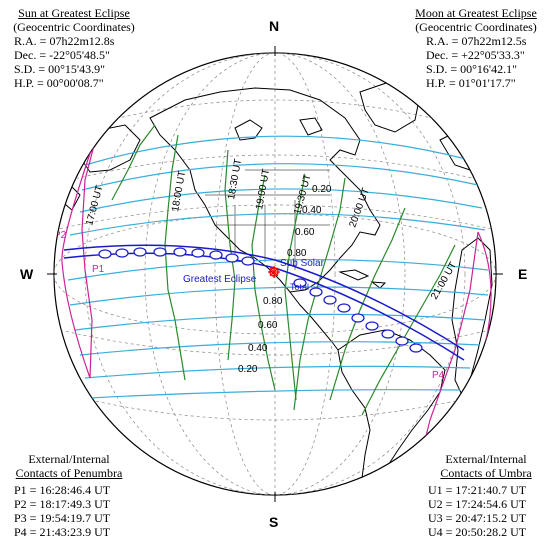 Image resolution: width=550 pixels, height=541 pixels. What do you see at coordinates (471, 83) in the screenshot?
I see `moon-hp: H.P. = 01°01'17.7"` at bounding box center [471, 83].